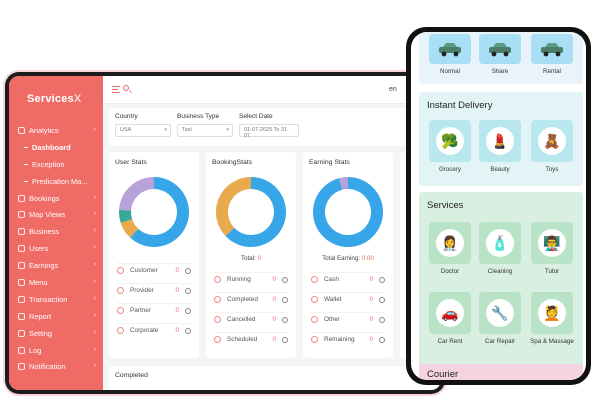 This screenshot has width=598, height=413. Describe the element at coordinates (44, 198) in the screenshot. I see `sidebar-item-label: Bookings` at that location.